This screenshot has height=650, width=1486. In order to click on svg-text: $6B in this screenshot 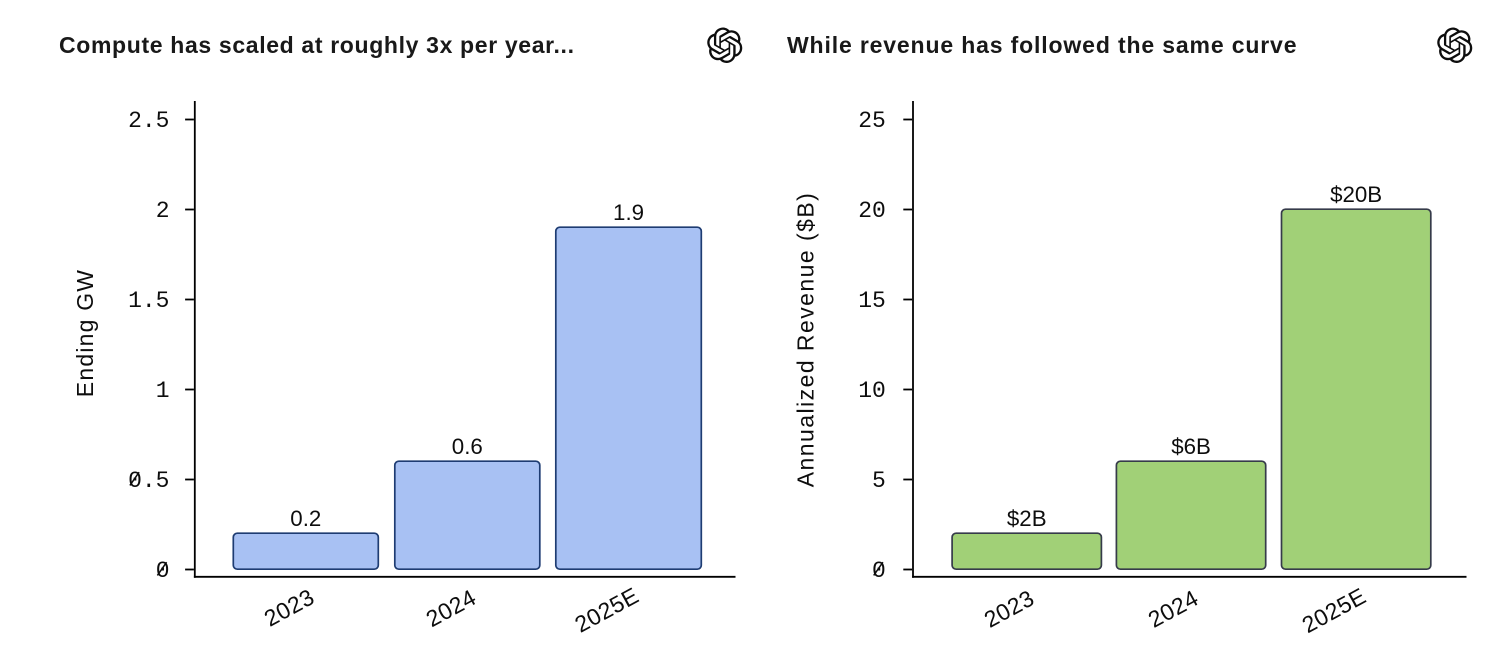, I will do `click(1191, 446)`.